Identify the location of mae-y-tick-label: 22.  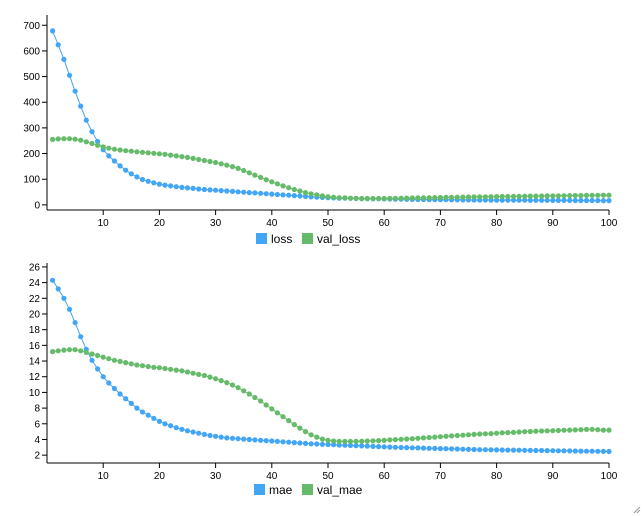
(35, 299).